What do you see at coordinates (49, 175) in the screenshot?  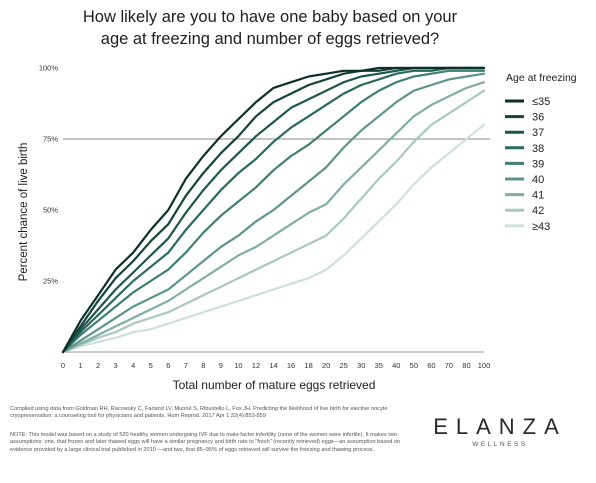 I see `y-tick-labels: 25% 50% 75% 100%` at bounding box center [49, 175].